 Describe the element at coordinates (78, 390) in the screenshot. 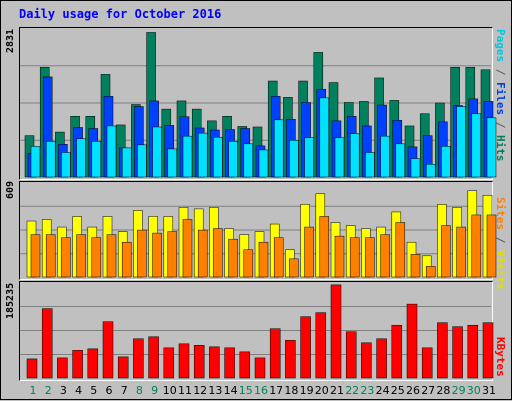

I see `day-label-4: 4` at that location.